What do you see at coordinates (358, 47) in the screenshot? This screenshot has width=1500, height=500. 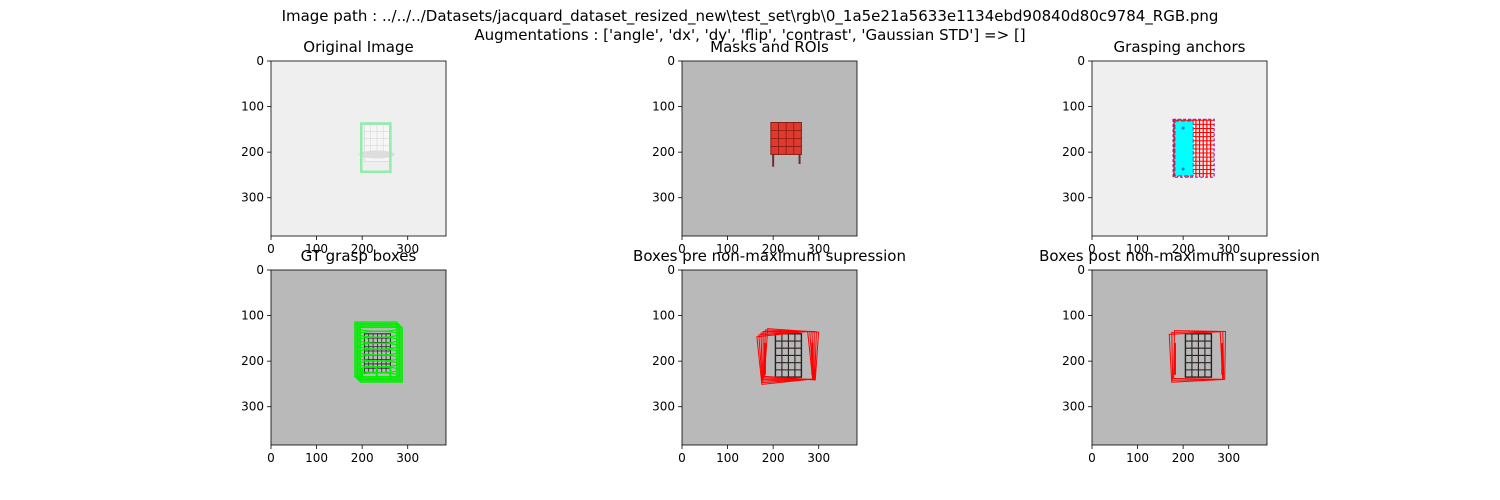 I see `subplot-title: Original Image` at bounding box center [358, 47].